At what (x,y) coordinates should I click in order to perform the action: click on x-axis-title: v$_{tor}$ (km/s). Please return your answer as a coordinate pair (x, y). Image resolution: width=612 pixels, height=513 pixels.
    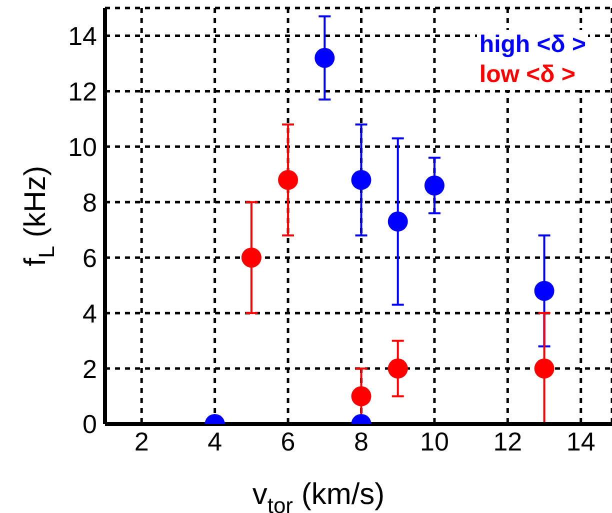
    Looking at the image, I should click on (318, 495).